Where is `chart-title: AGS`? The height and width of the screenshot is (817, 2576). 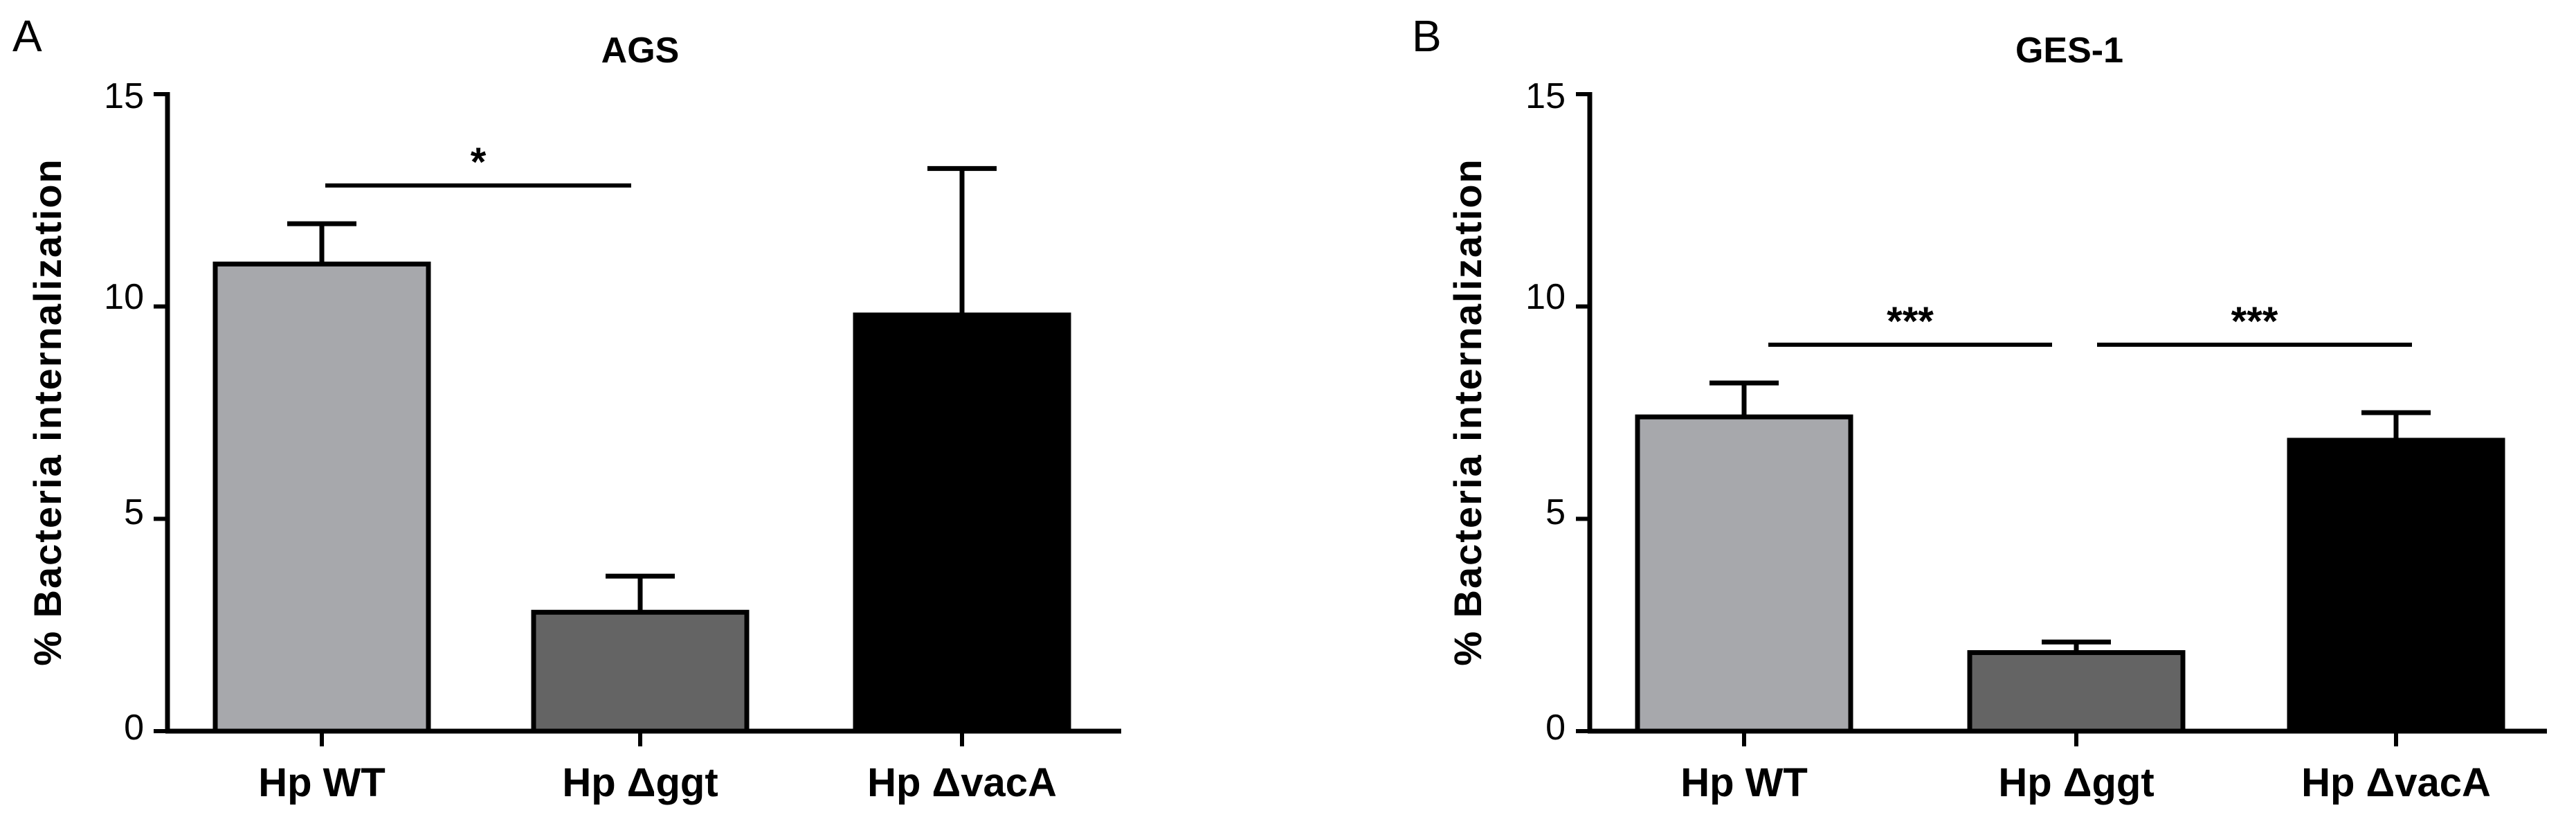
chart-title: AGS is located at coordinates (640, 50).